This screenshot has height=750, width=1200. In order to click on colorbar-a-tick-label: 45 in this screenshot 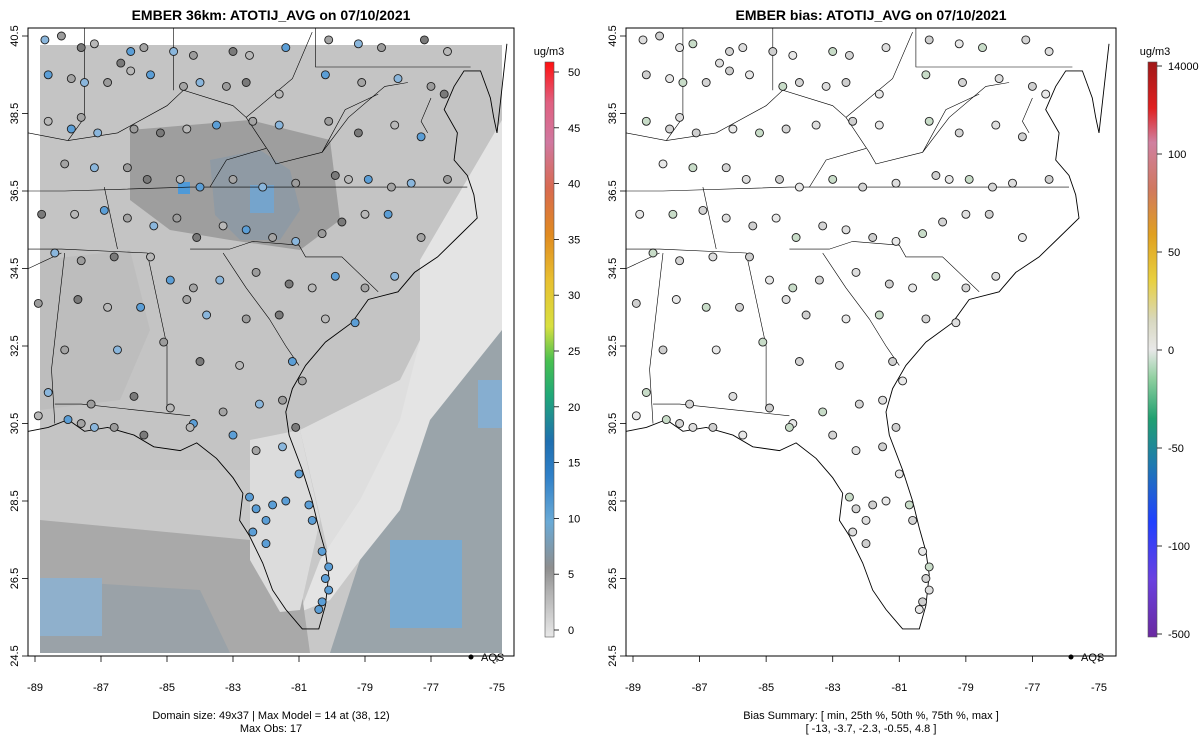, I will do `click(574, 129)`.